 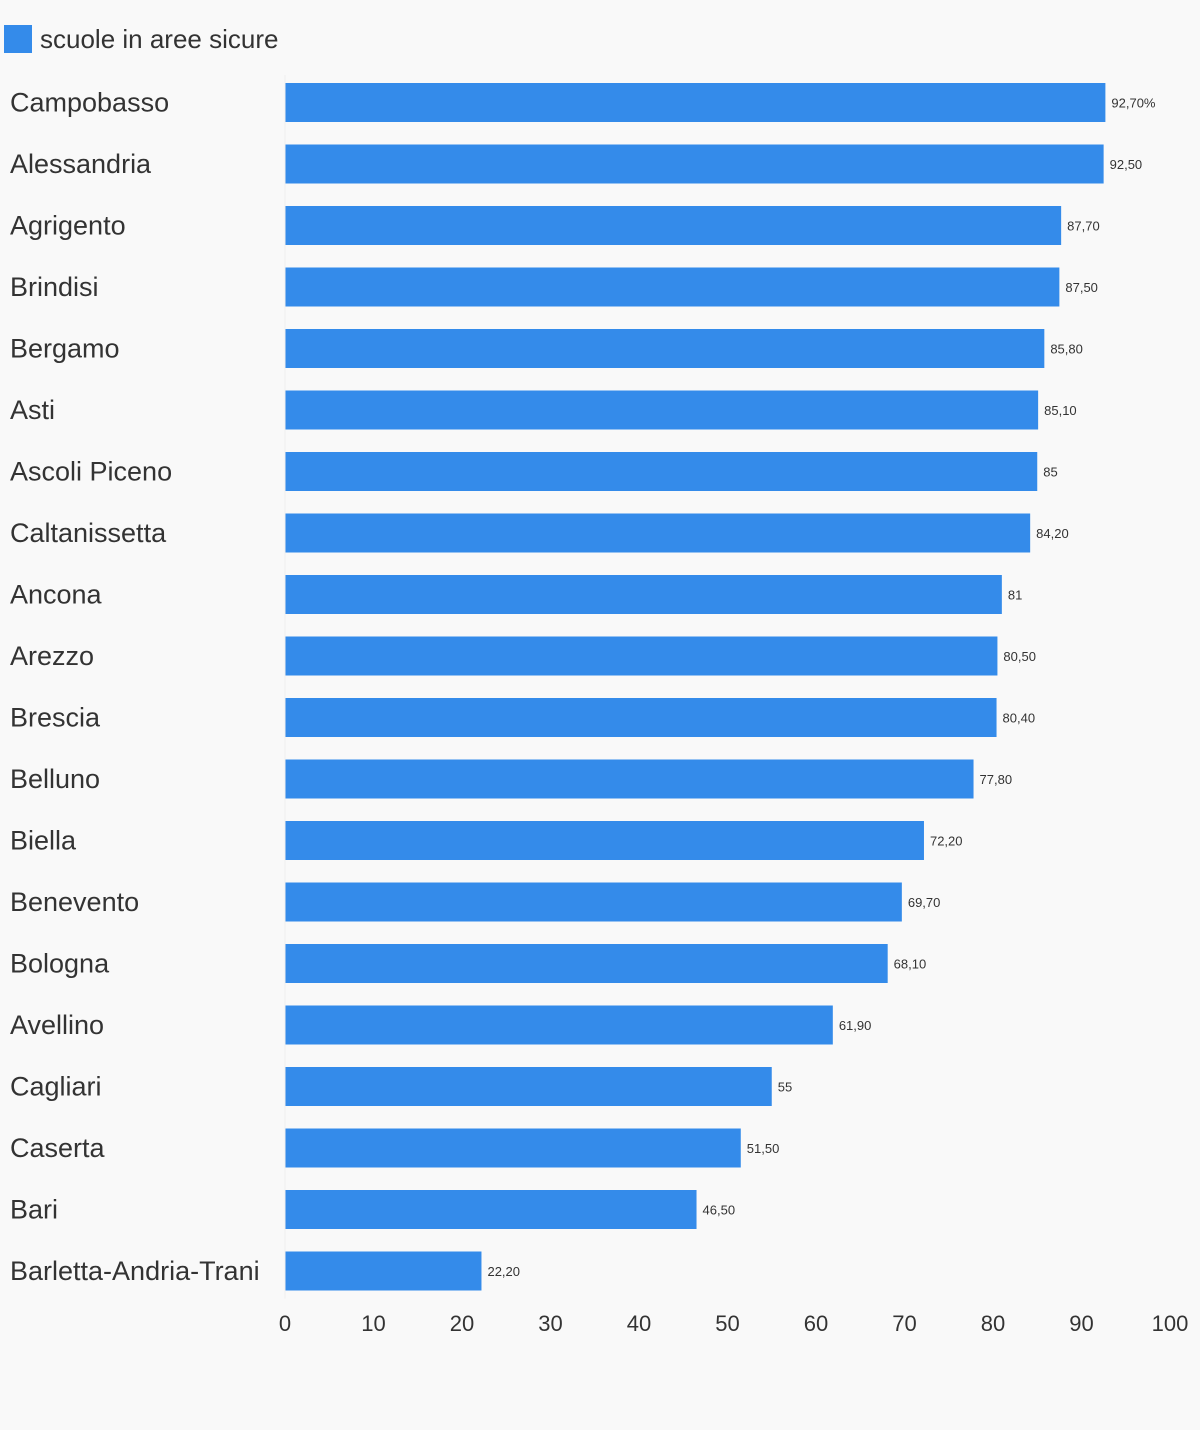 What do you see at coordinates (55, 779) in the screenshot?
I see `category-label: Belluno` at bounding box center [55, 779].